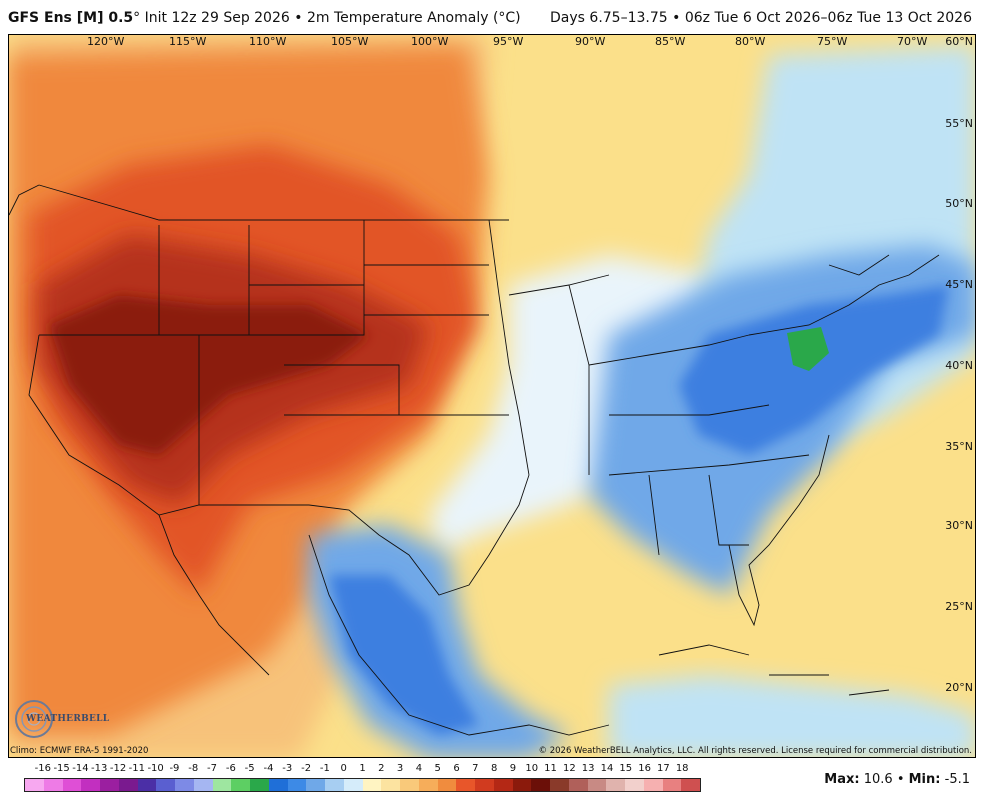 The image size is (984, 808). I want to click on colorbar-tick: -12, so click(118, 768).